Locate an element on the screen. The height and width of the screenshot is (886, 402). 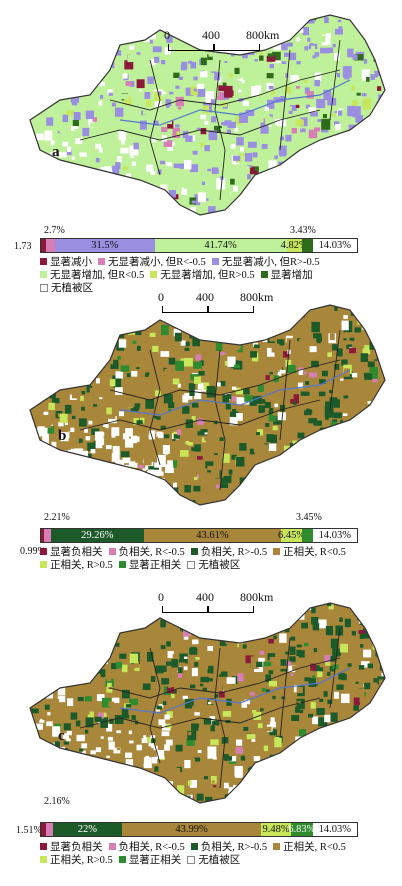
pct-right-top: 3.43% is located at coordinates (303, 230).